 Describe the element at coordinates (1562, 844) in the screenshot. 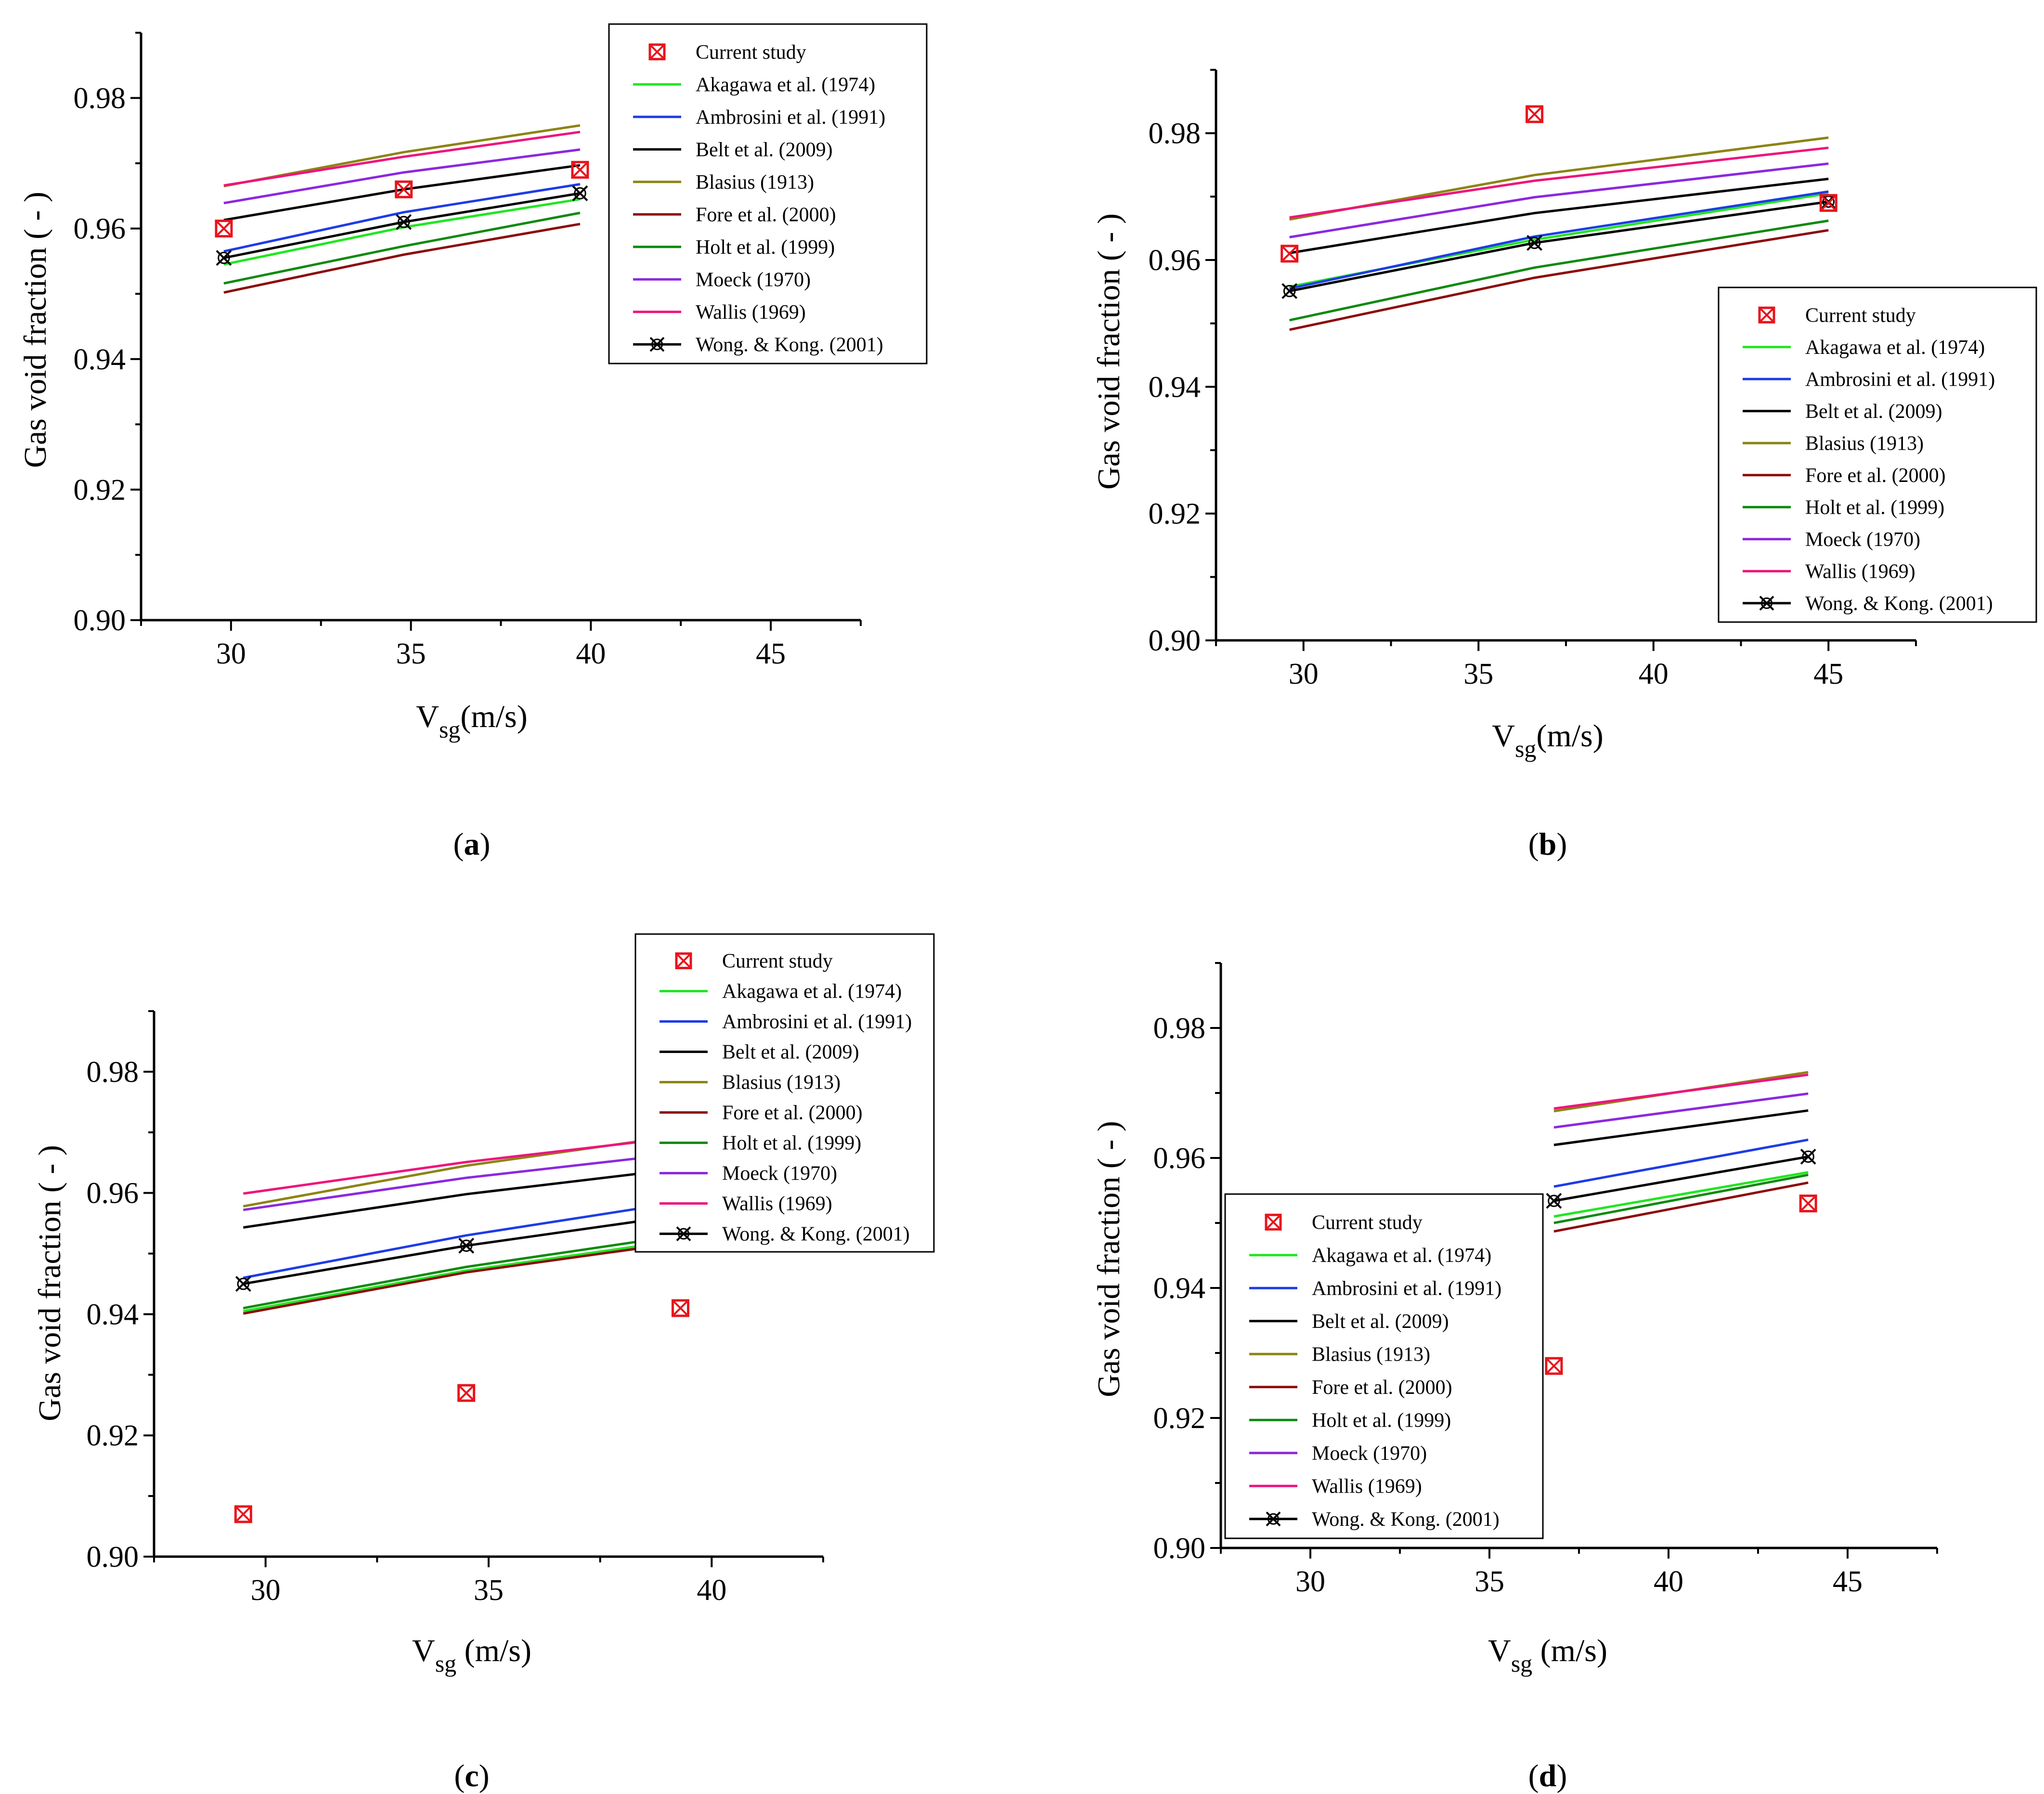

I see `caption-paren-close: )` at that location.